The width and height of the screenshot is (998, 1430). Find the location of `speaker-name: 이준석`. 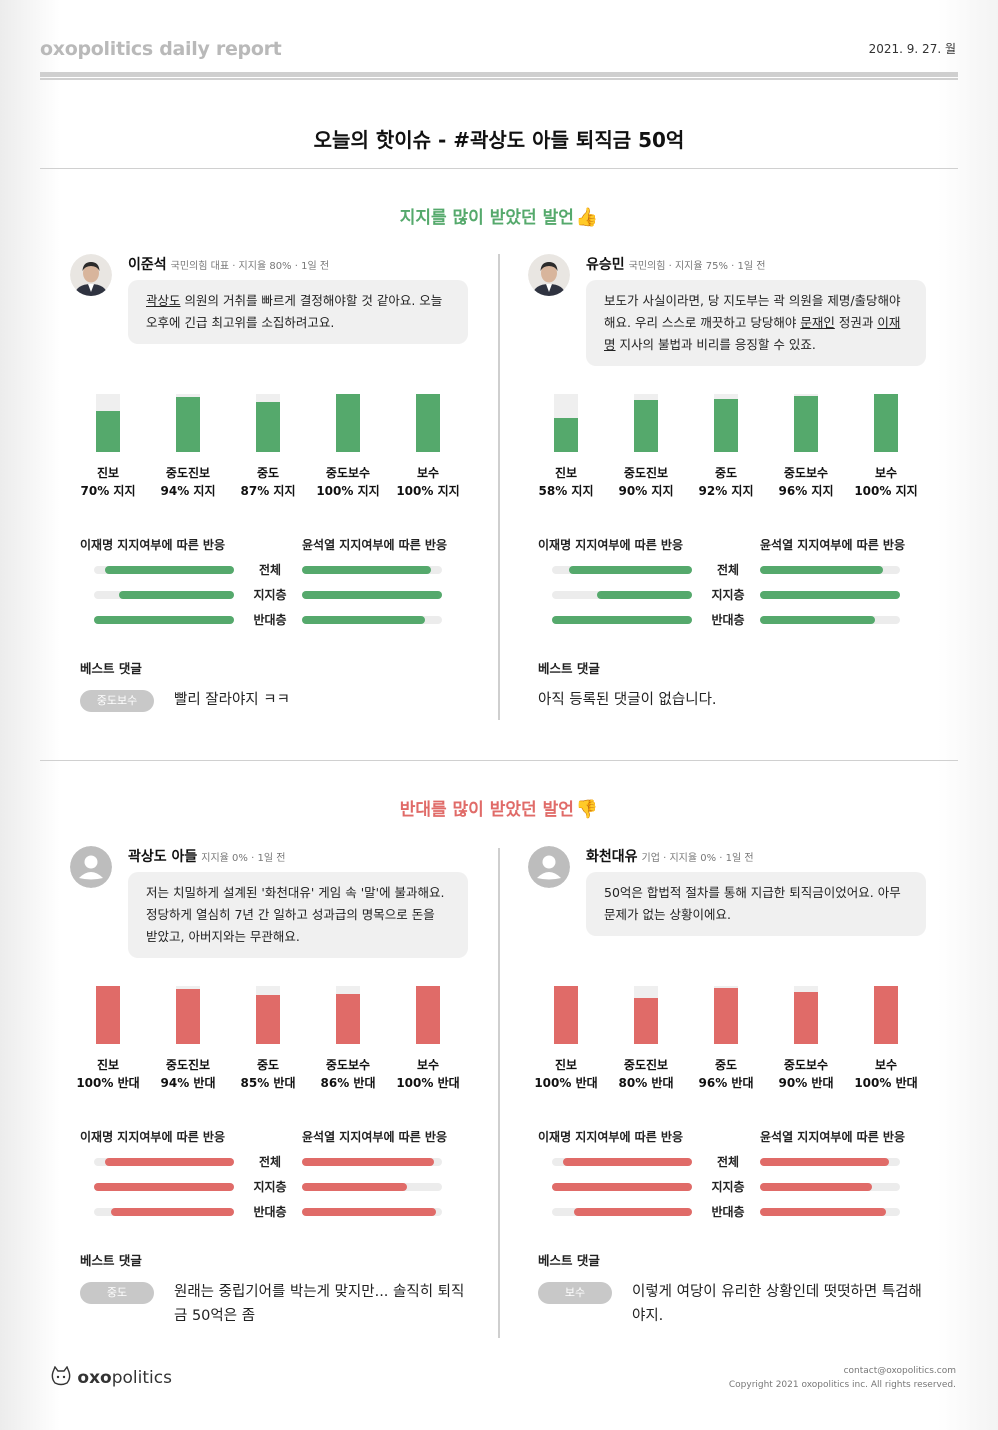

speaker-name: 이준석 is located at coordinates (147, 265).